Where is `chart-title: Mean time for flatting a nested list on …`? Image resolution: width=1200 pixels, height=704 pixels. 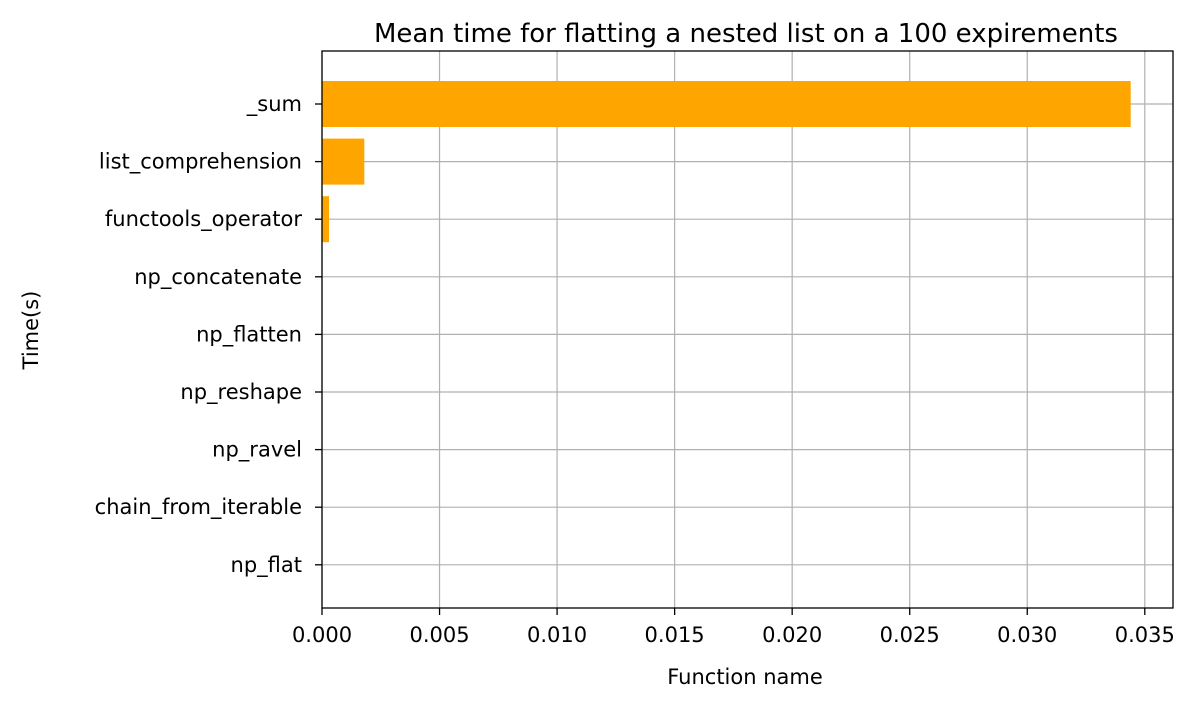 chart-title: Mean time for flatting a nested list on … is located at coordinates (746, 34).